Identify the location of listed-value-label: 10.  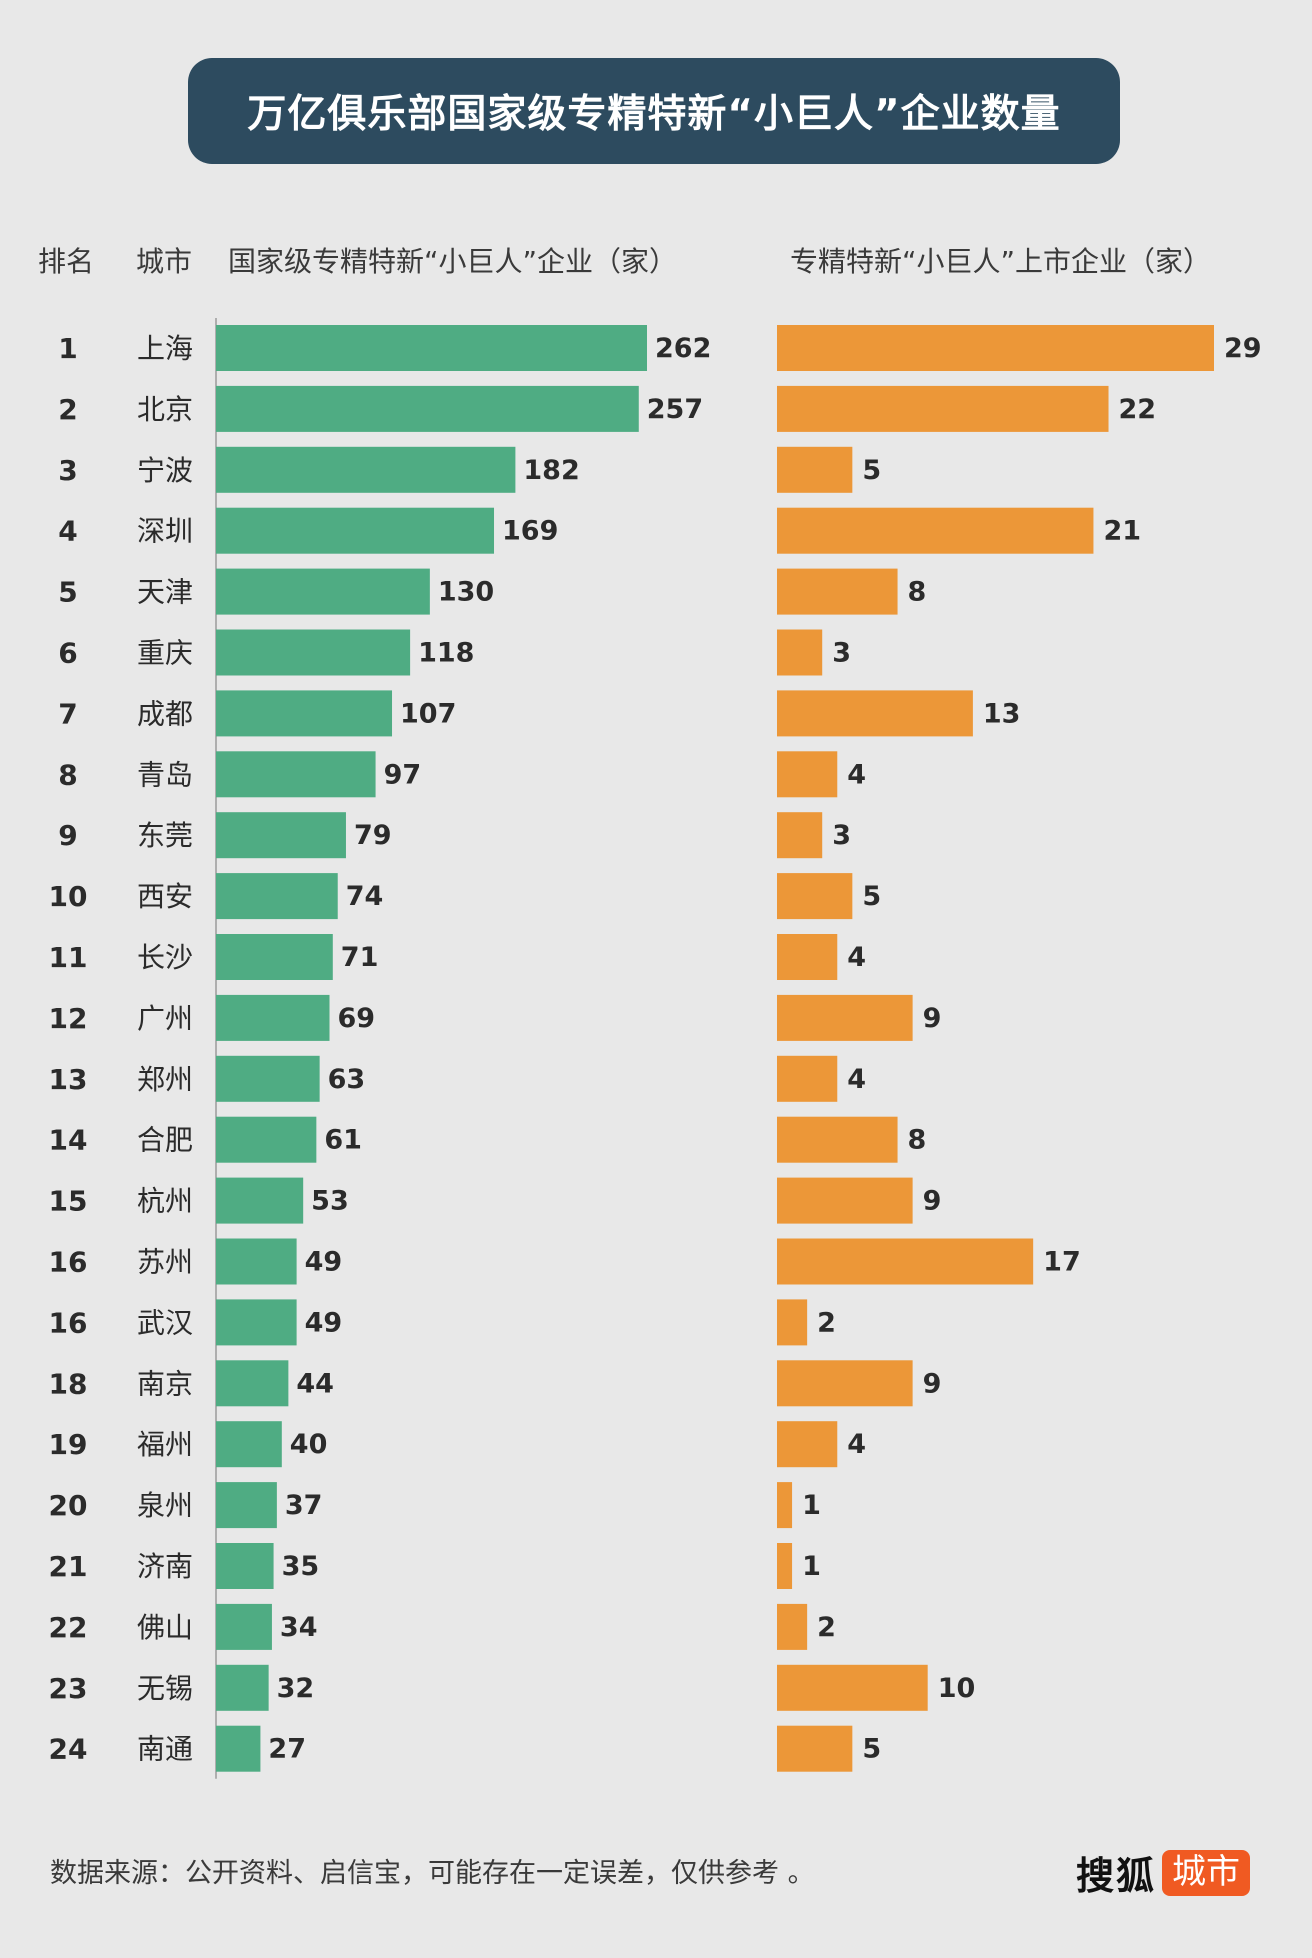
(957, 1688).